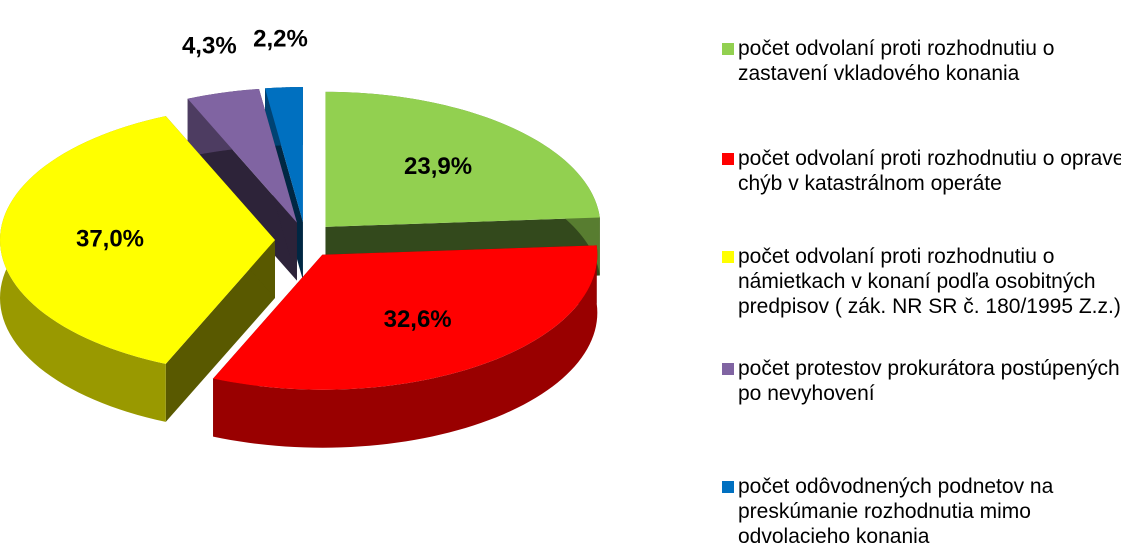 This screenshot has height=557, width=1121. What do you see at coordinates (110, 238) in the screenshot?
I see `data-label: 37,0%` at bounding box center [110, 238].